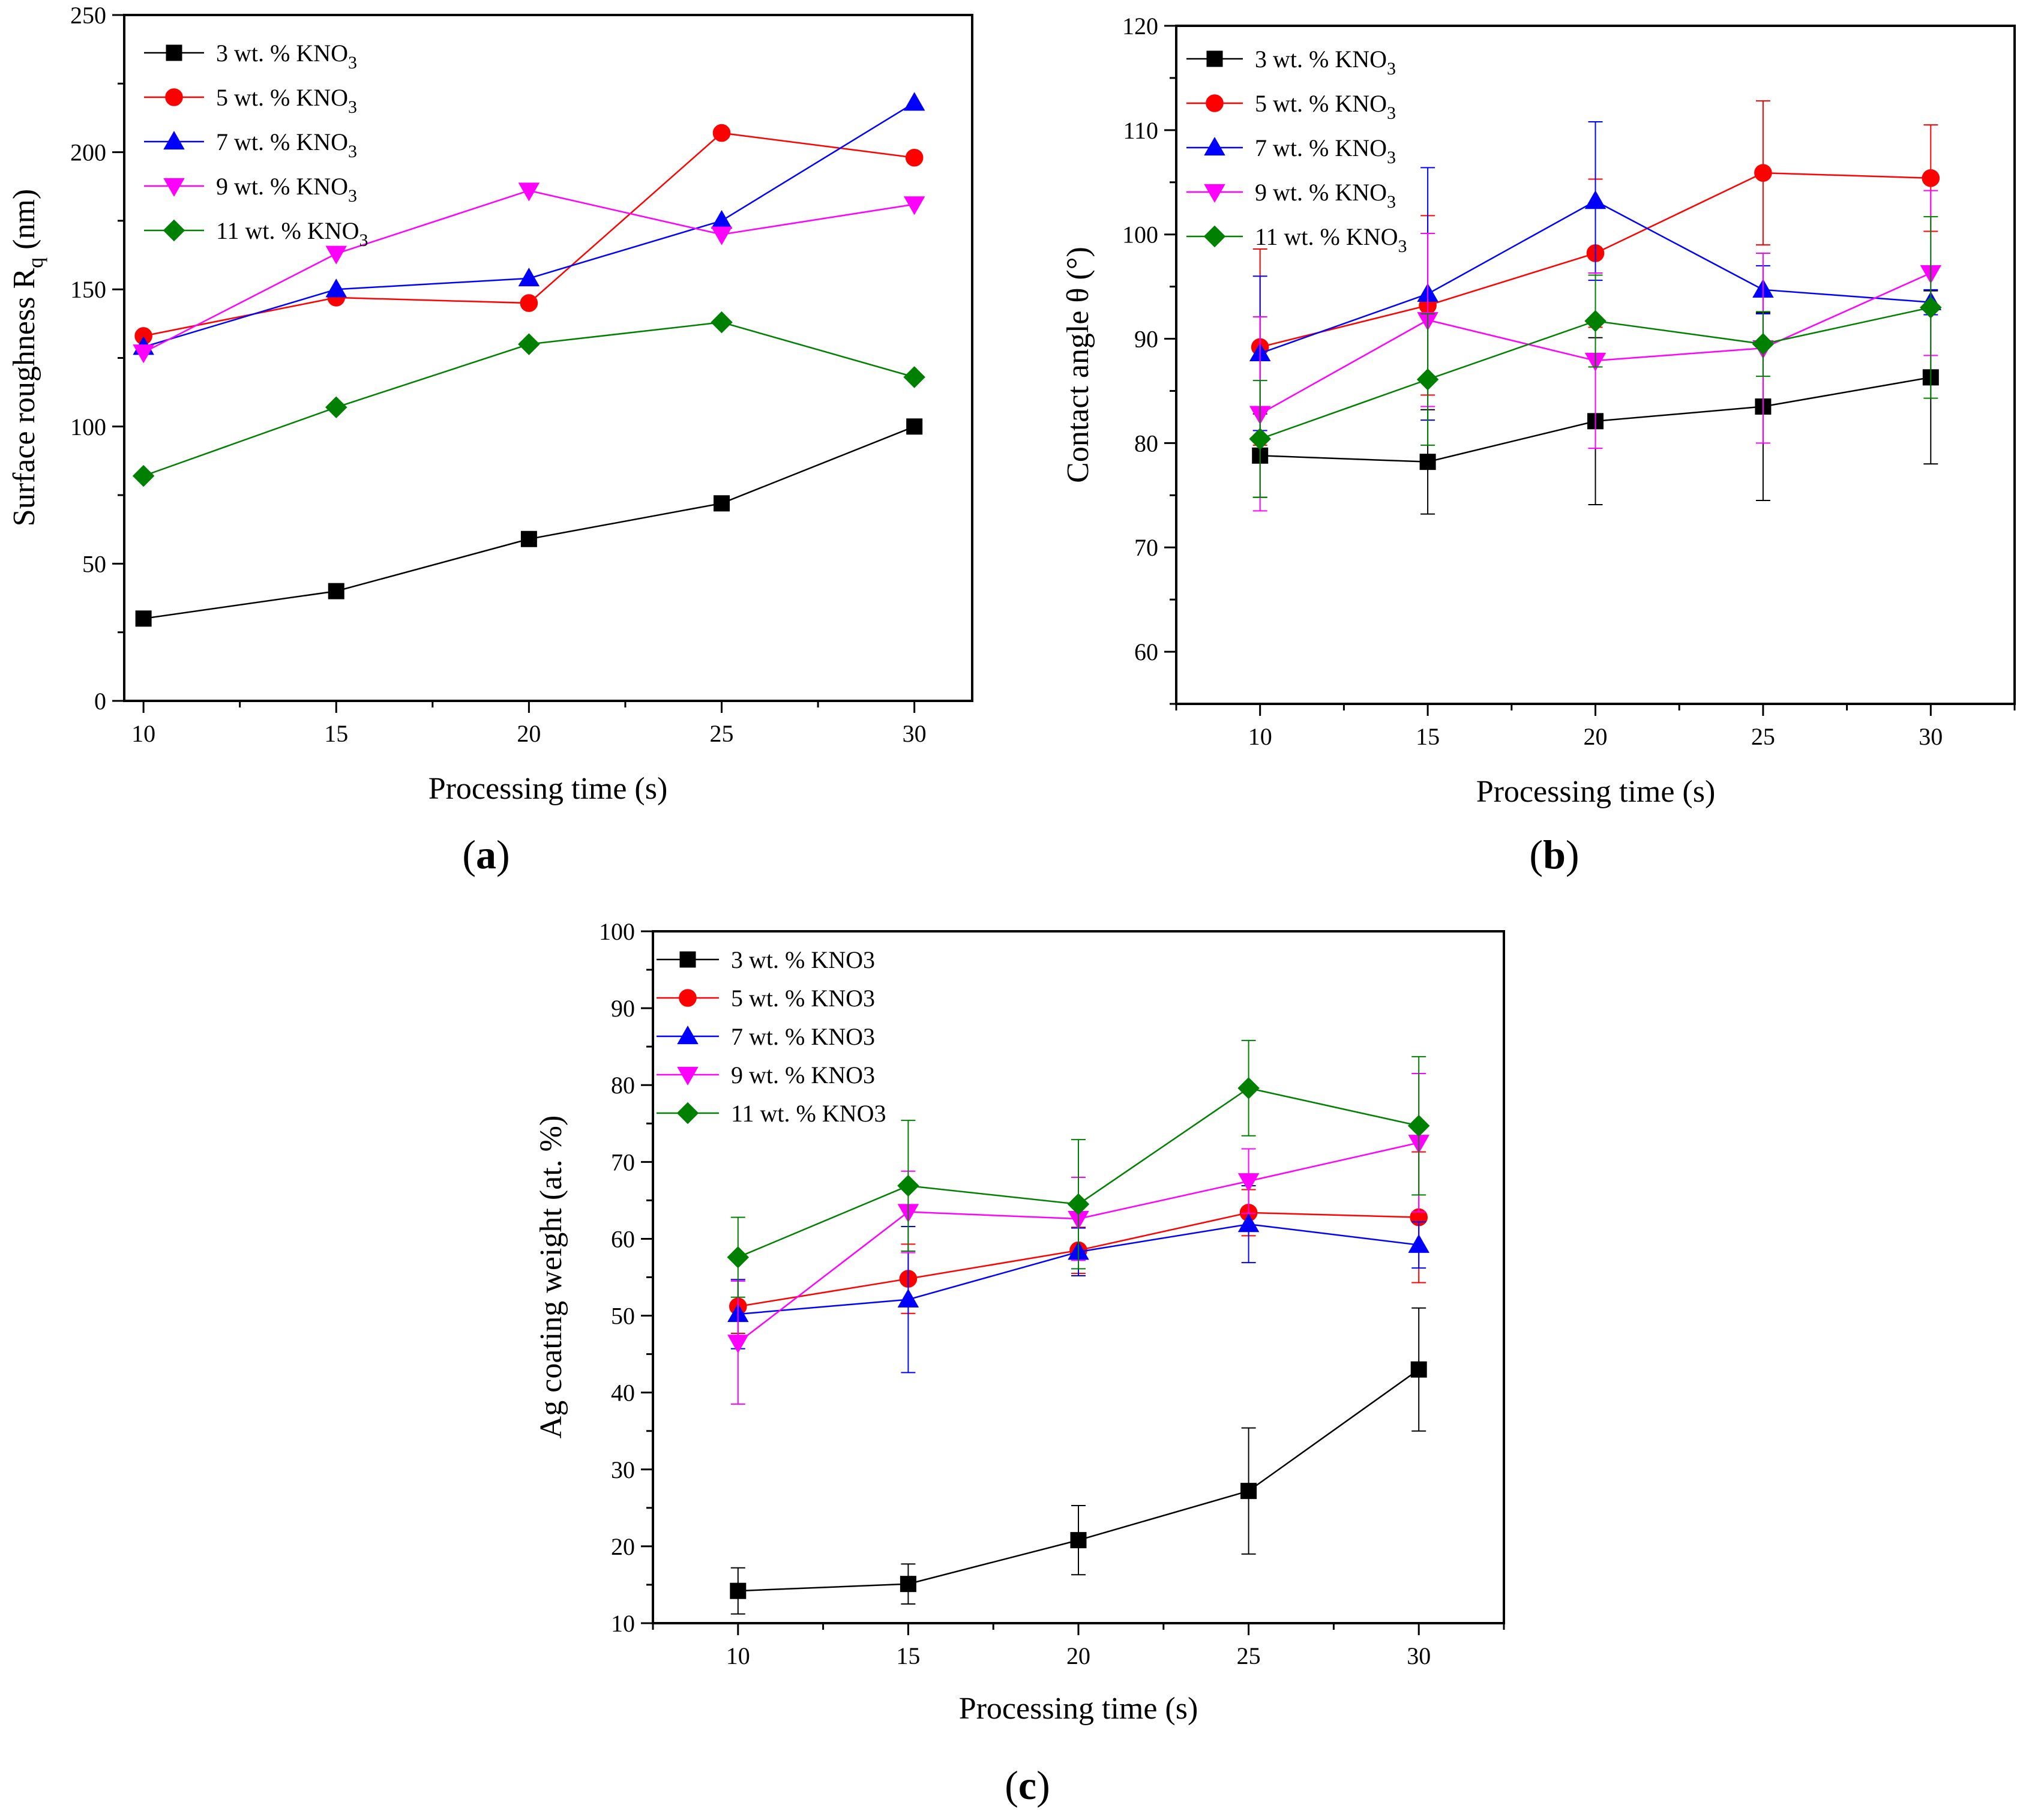 This screenshot has height=1820, width=2023. I want to click on panel-b-label-open: (, so click(1536, 855).